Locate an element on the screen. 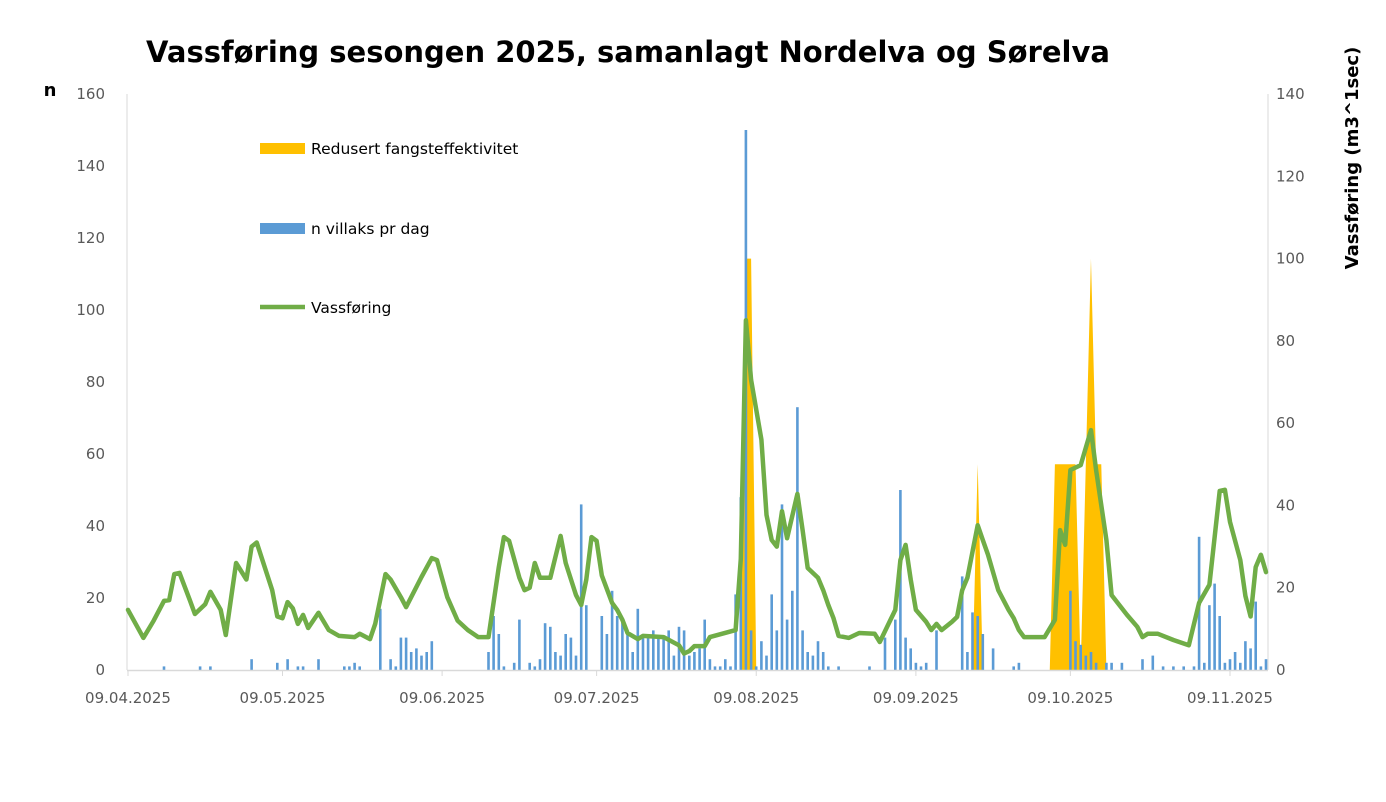 The height and width of the screenshot is (802, 1386). x-tick-label: 09.06.2025 is located at coordinates (442, 698).